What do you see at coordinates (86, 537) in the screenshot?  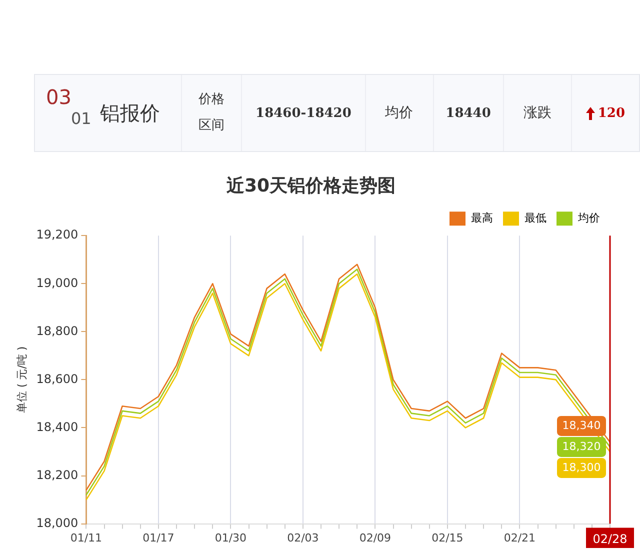 I see `x-tick-label: 01/11` at bounding box center [86, 537].